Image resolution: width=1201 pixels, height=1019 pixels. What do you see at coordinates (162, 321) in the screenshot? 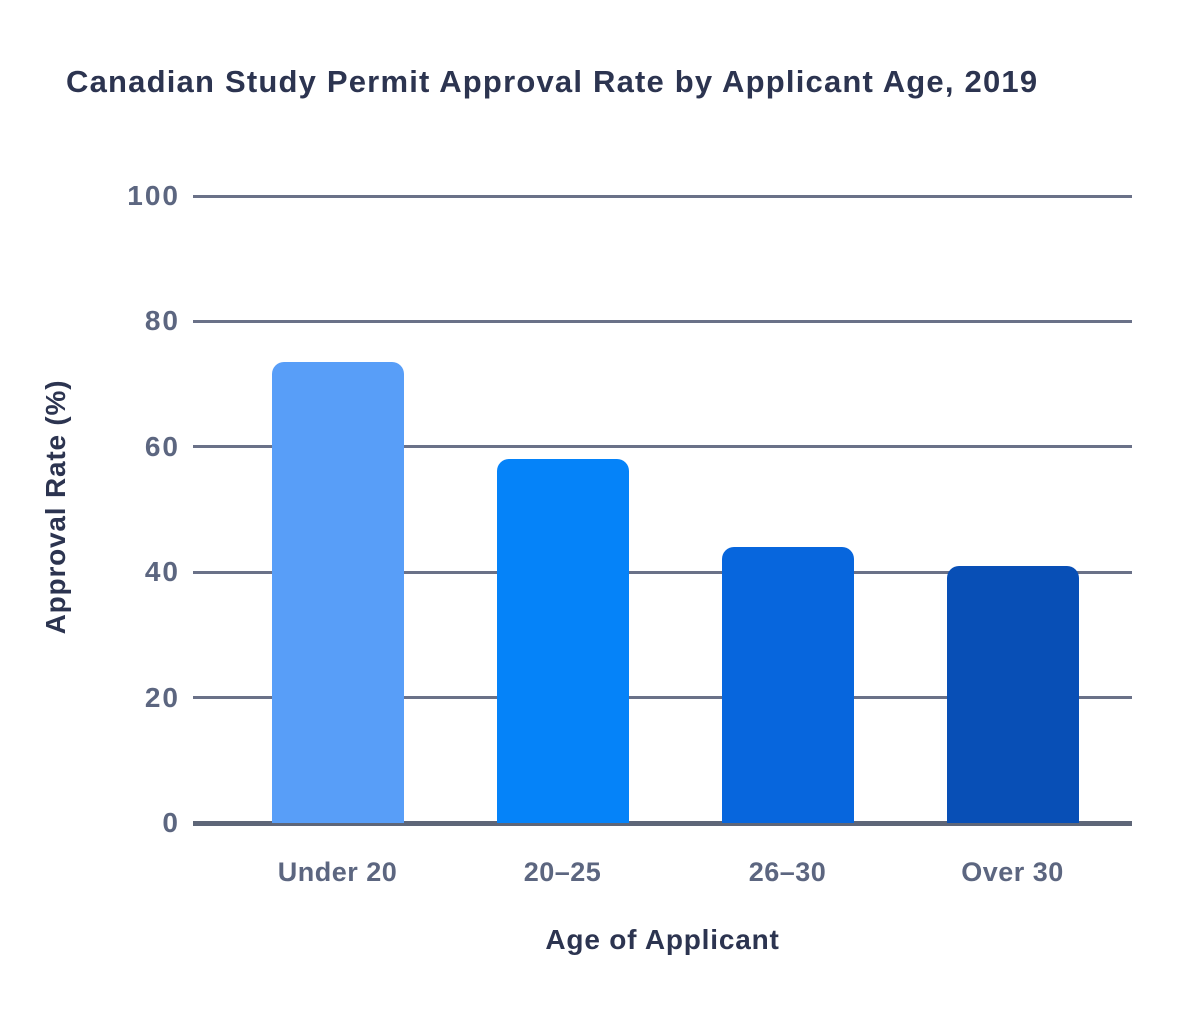
I see `y-tick-label-80: 80` at bounding box center [162, 321].